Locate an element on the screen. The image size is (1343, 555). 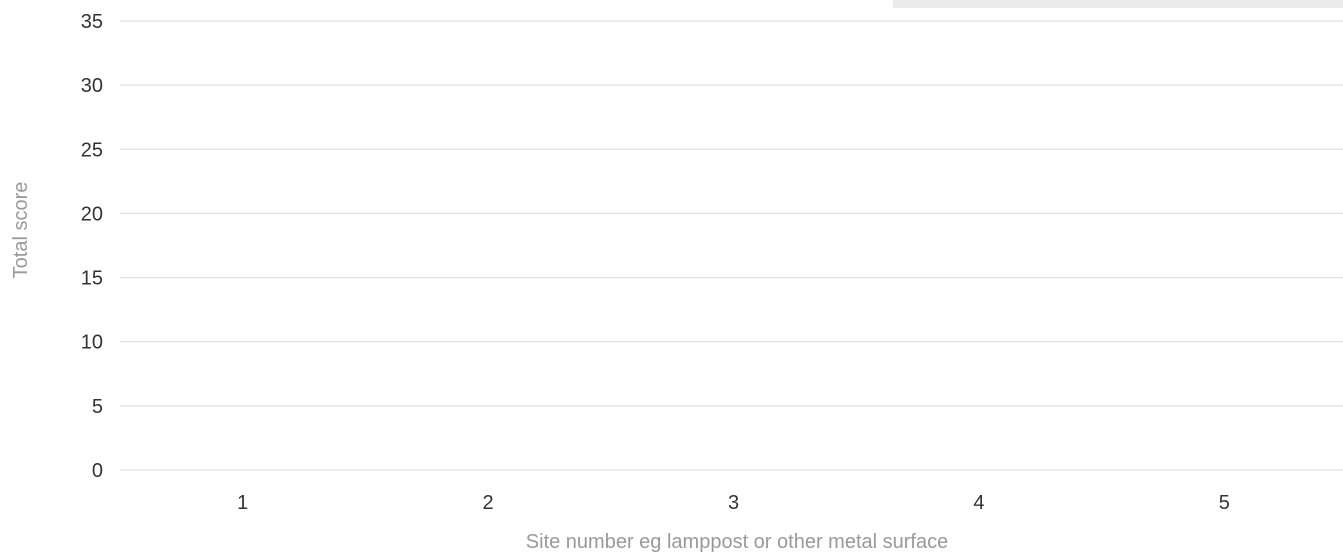
legend-box is located at coordinates (1118, 4).